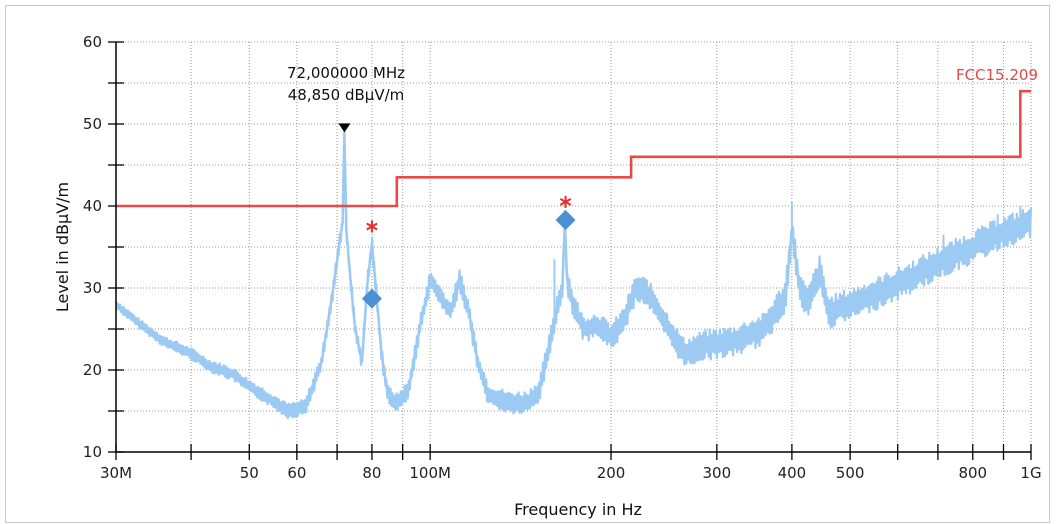 This screenshot has width=1056, height=524. What do you see at coordinates (972, 473) in the screenshot?
I see `x-tick-label: 800` at bounding box center [972, 473].